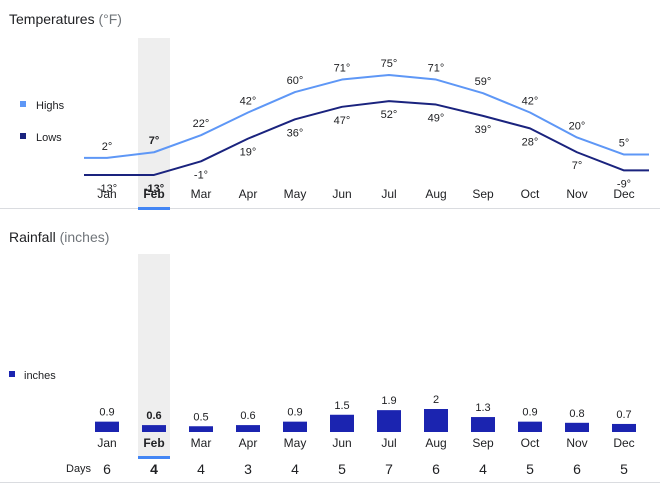 This screenshot has height=490, width=672. Describe the element at coordinates (341, 443) in the screenshot. I see `month-label-rainfall: Jun` at that location.